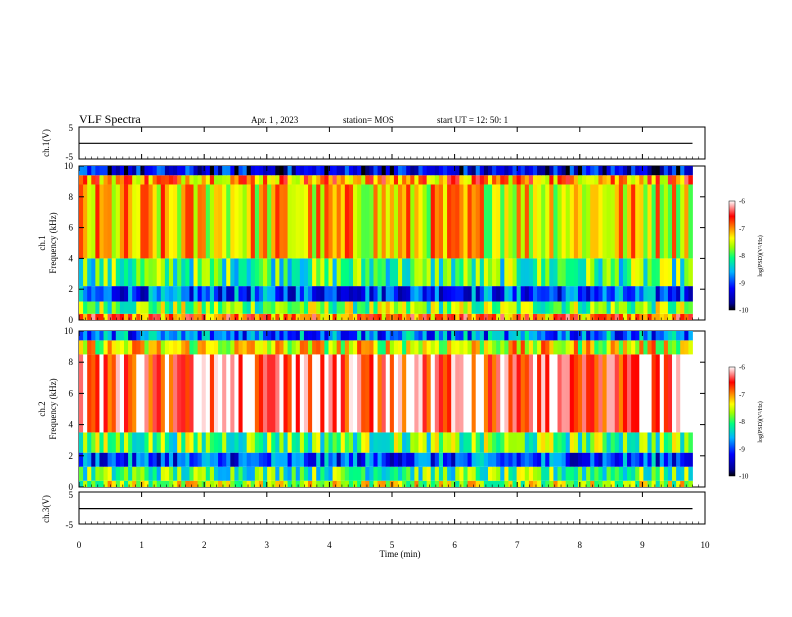 The image size is (792, 617). Describe the element at coordinates (742, 202) in the screenshot. I see `colorbar-tick-label: -6` at that location.